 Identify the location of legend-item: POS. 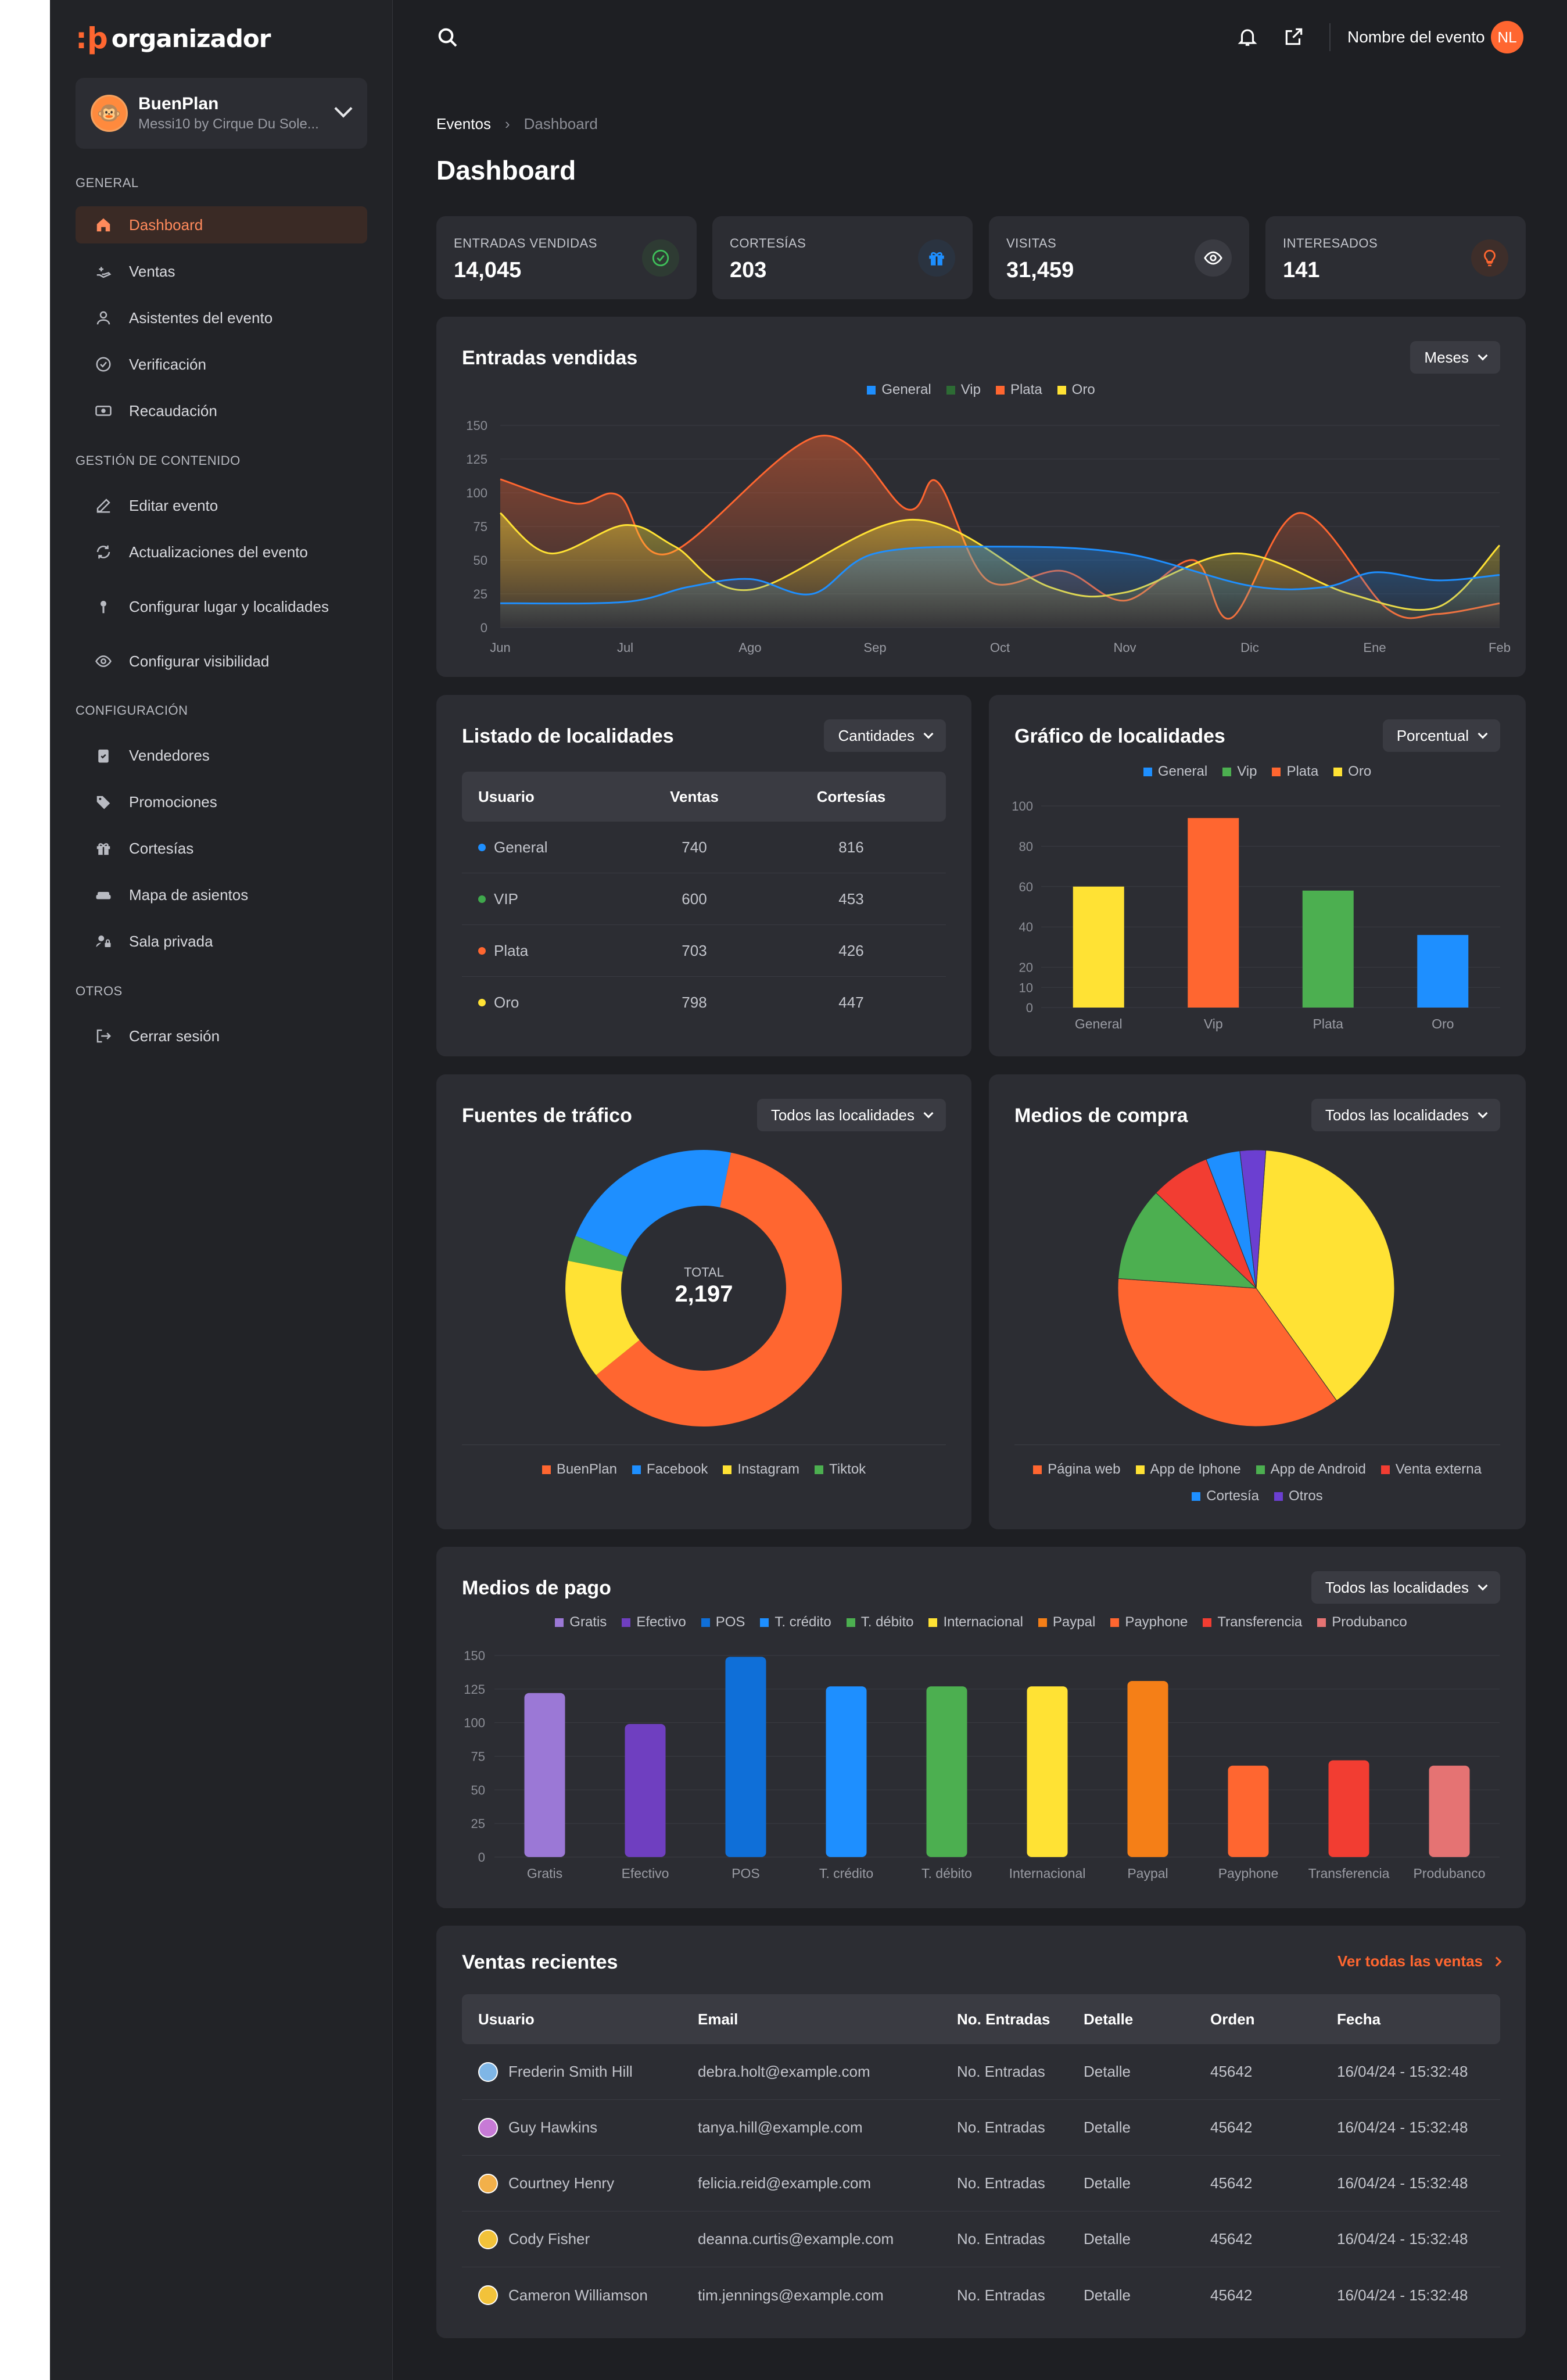
(723, 1622).